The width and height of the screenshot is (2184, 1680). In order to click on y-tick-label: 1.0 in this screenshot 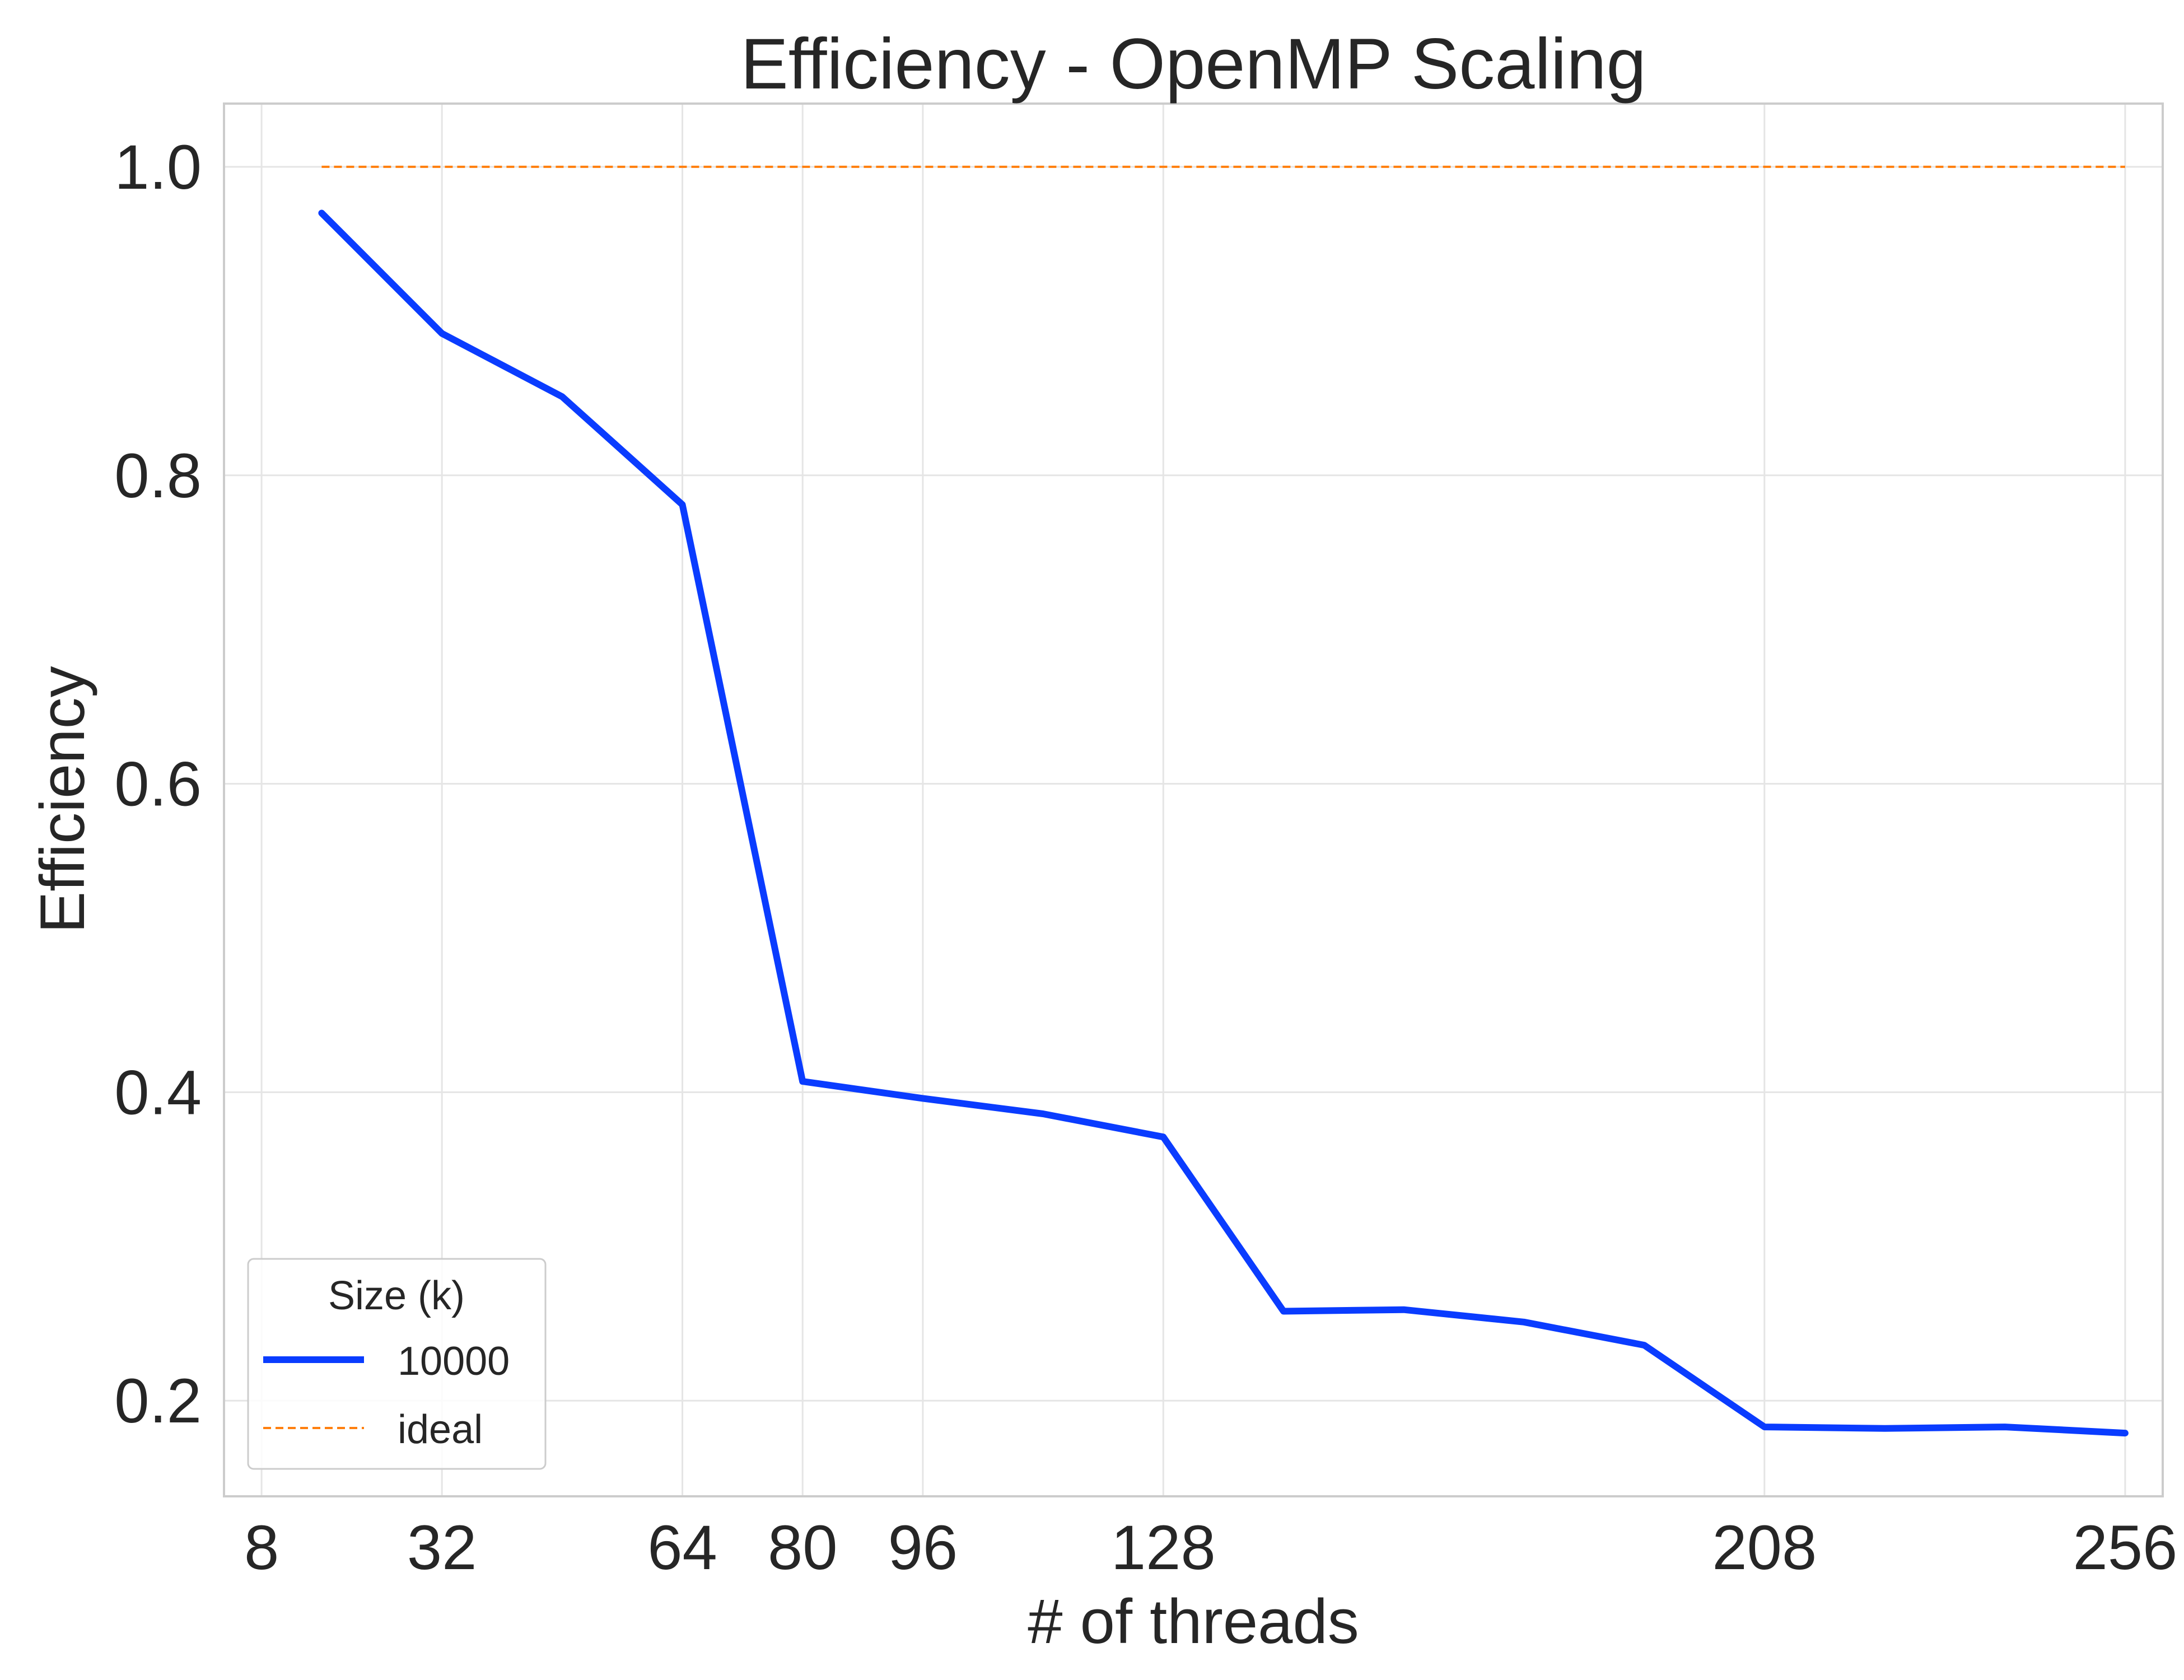, I will do `click(158, 167)`.